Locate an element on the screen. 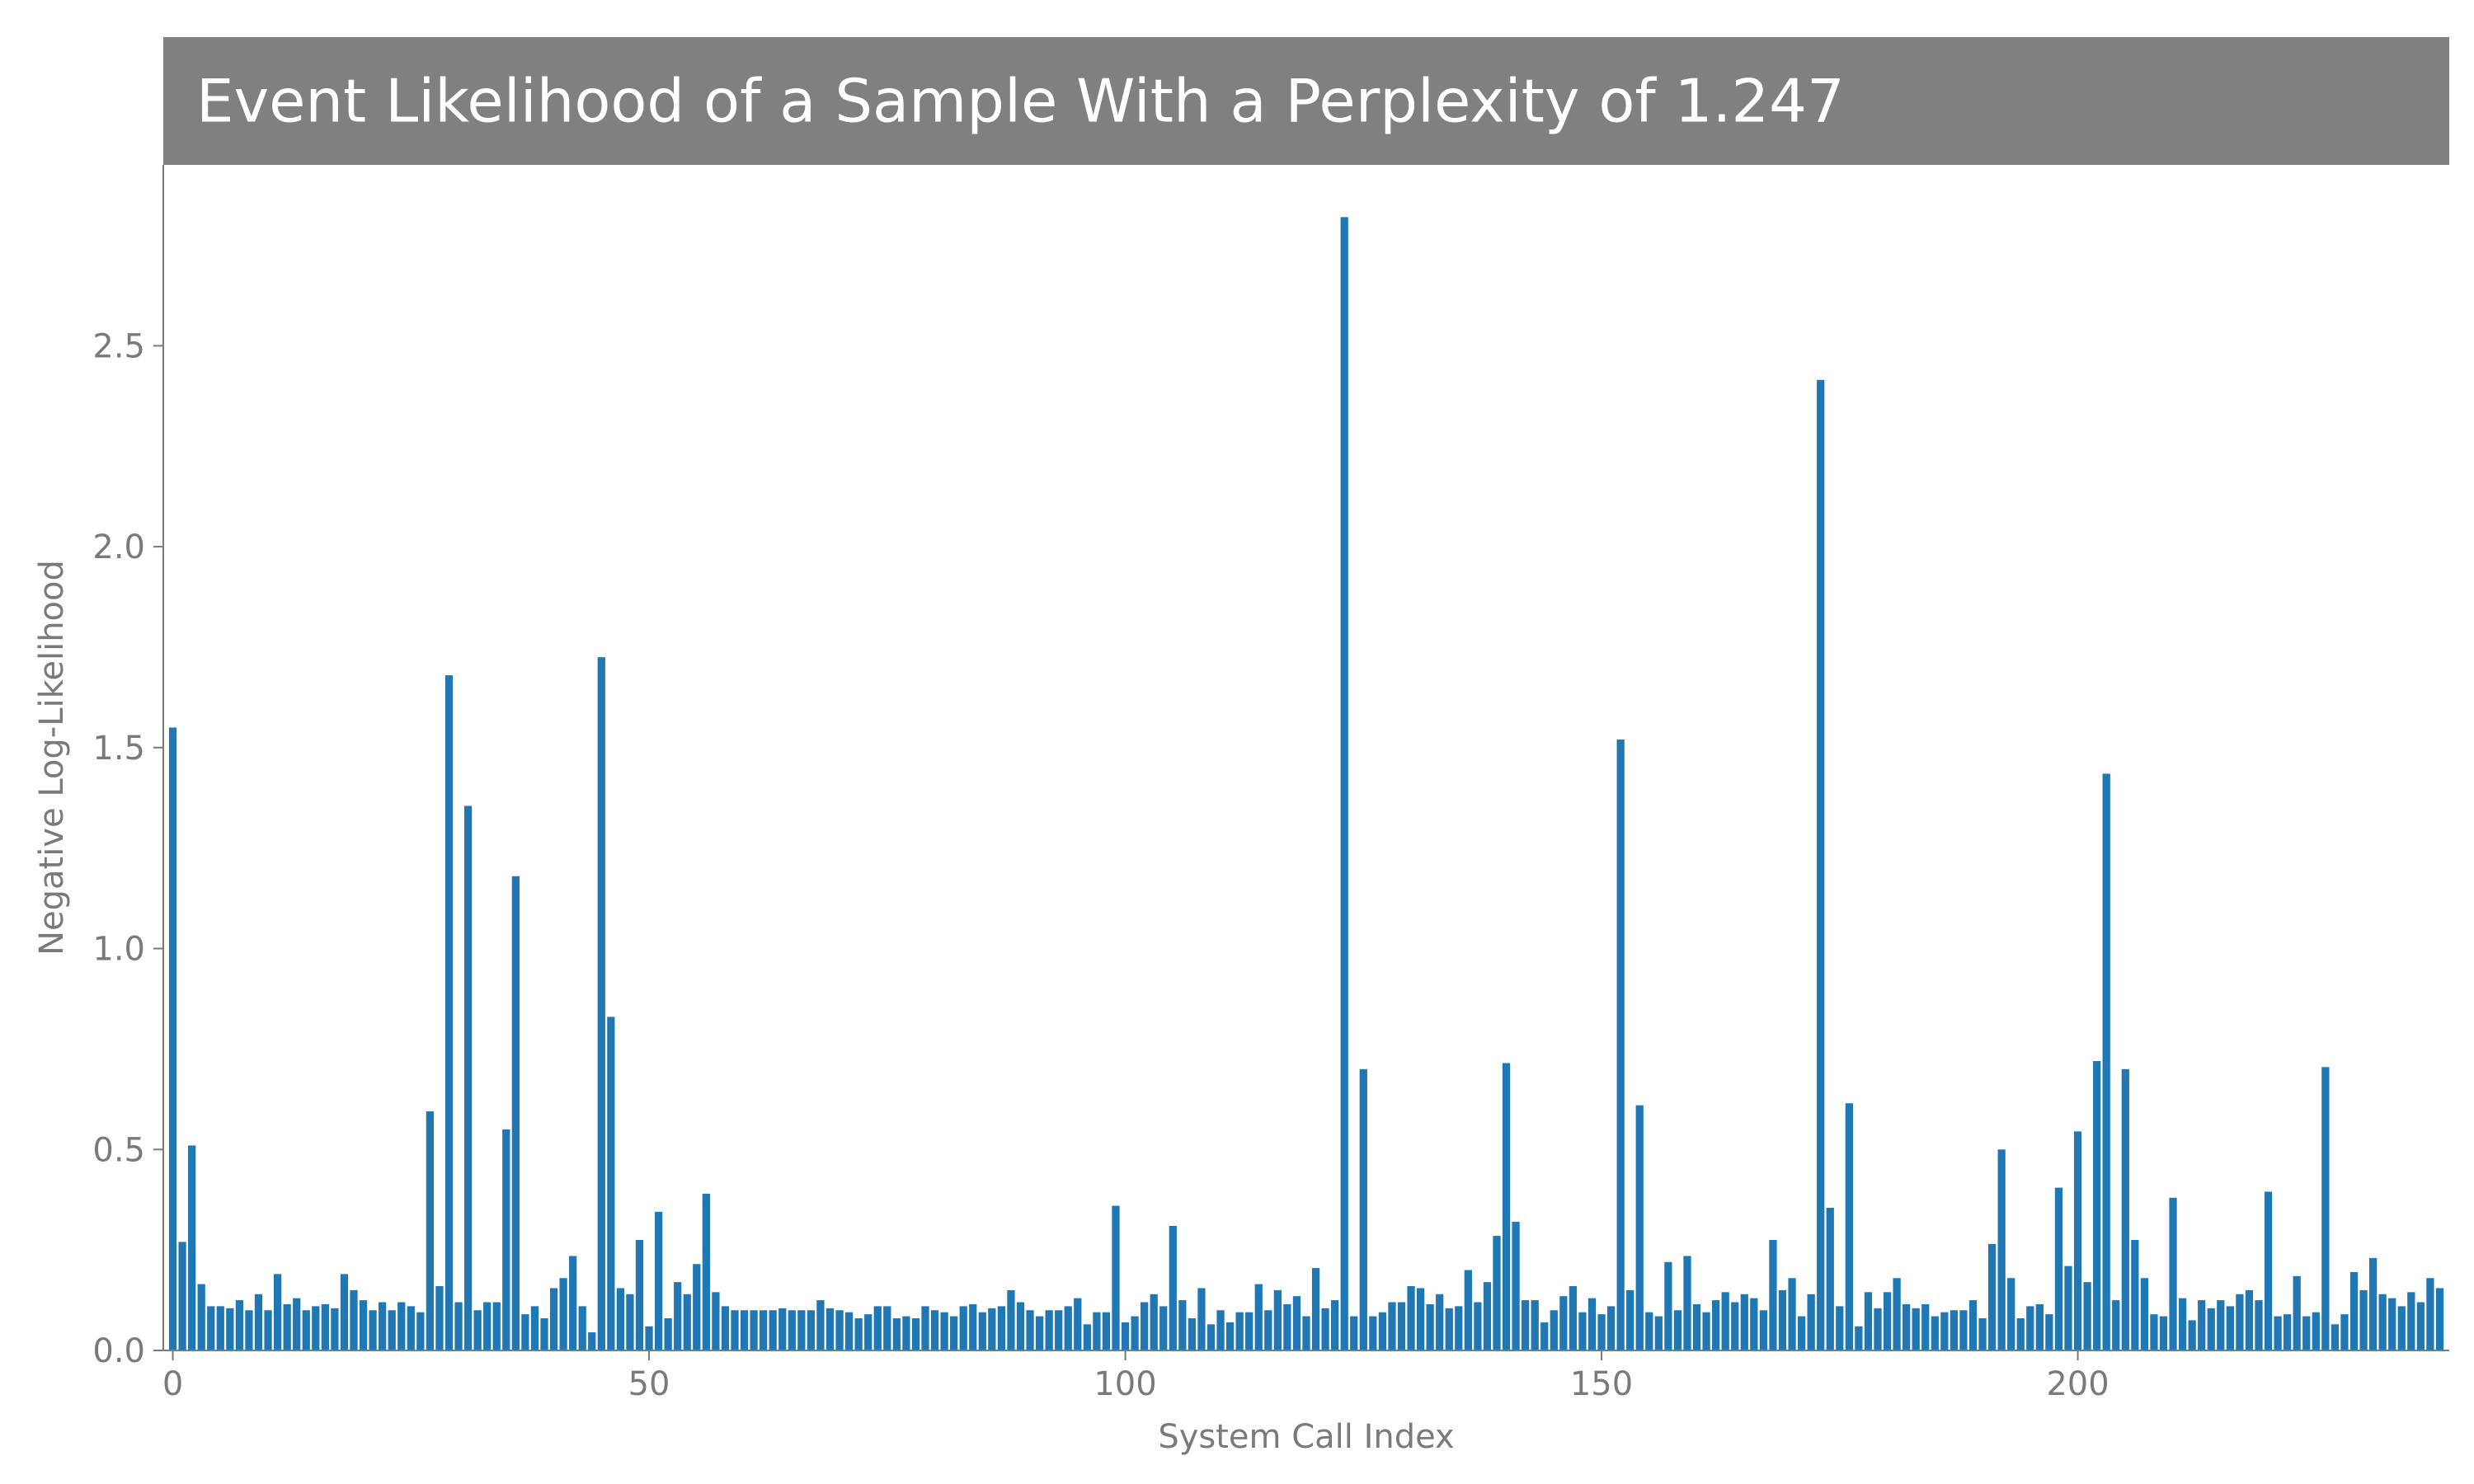 The width and height of the screenshot is (2474, 1484). x-tick-label: 150 is located at coordinates (1601, 1384).